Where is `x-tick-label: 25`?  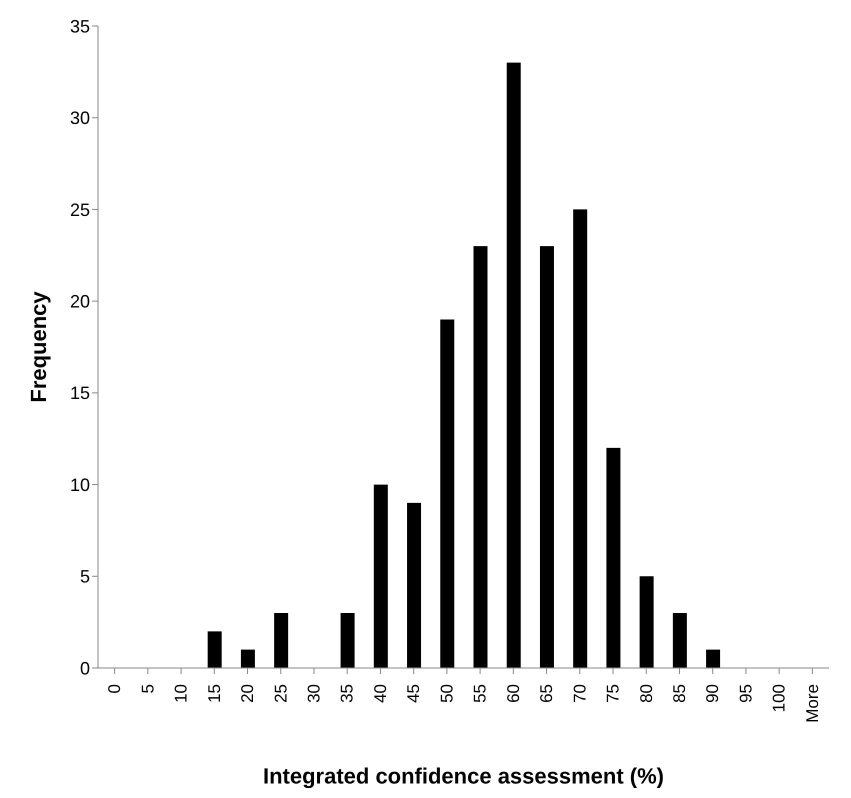 x-tick-label: 25 is located at coordinates (280, 693).